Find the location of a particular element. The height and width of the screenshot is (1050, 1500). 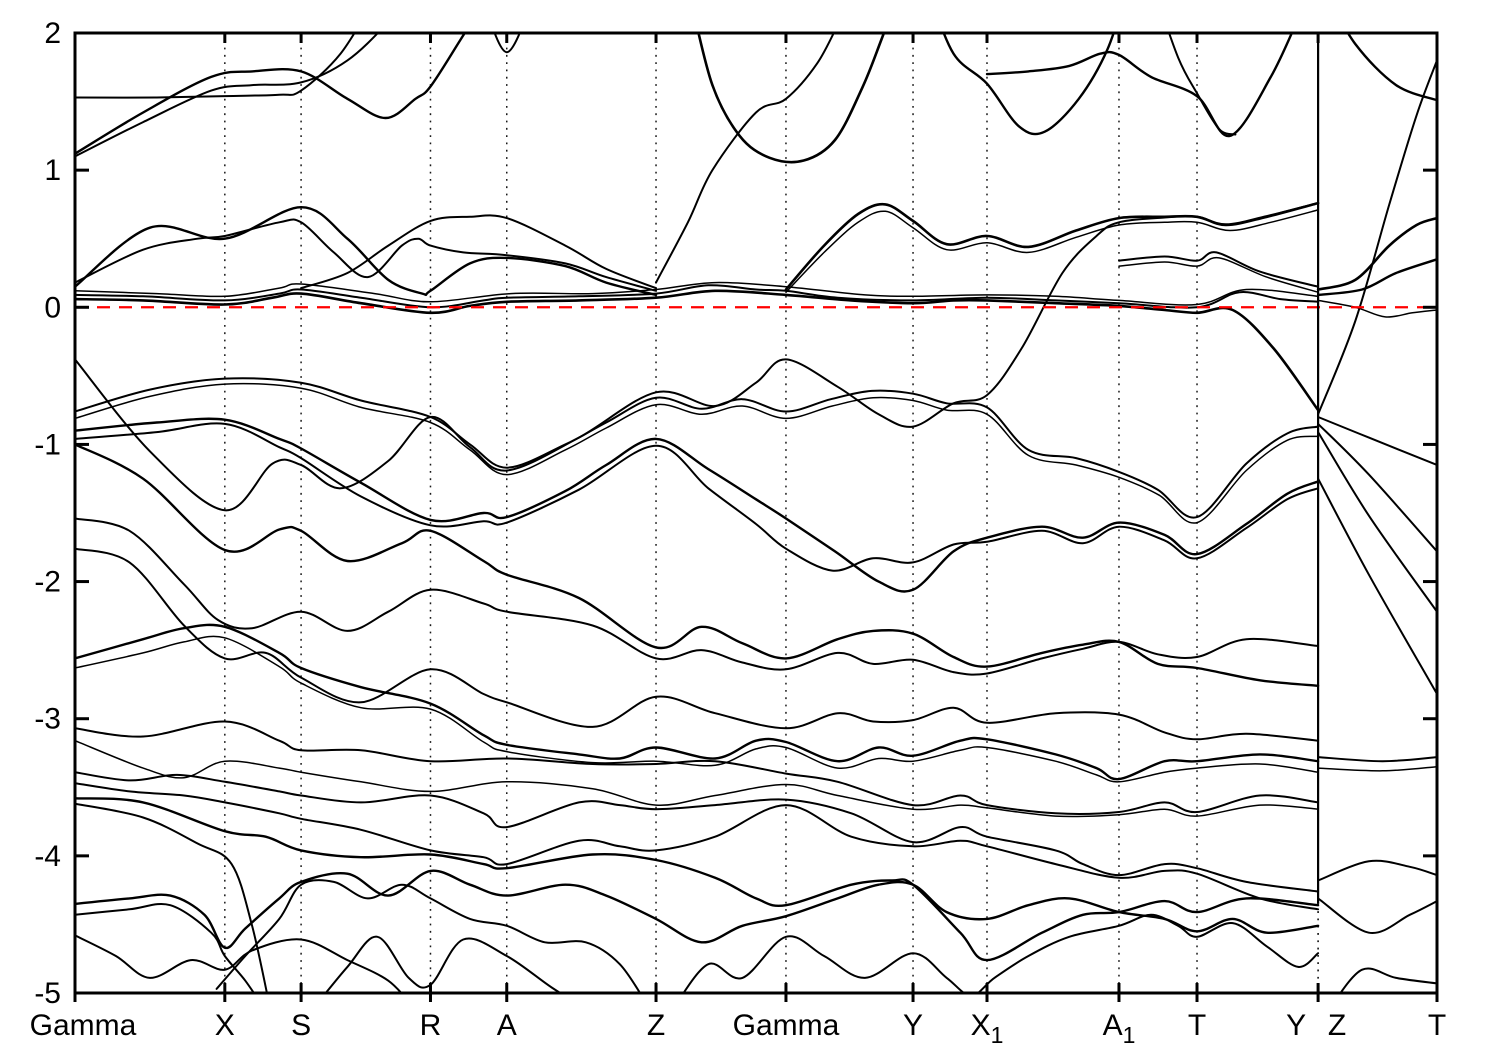

y-axis-label: 0 is located at coordinates (52, 307).